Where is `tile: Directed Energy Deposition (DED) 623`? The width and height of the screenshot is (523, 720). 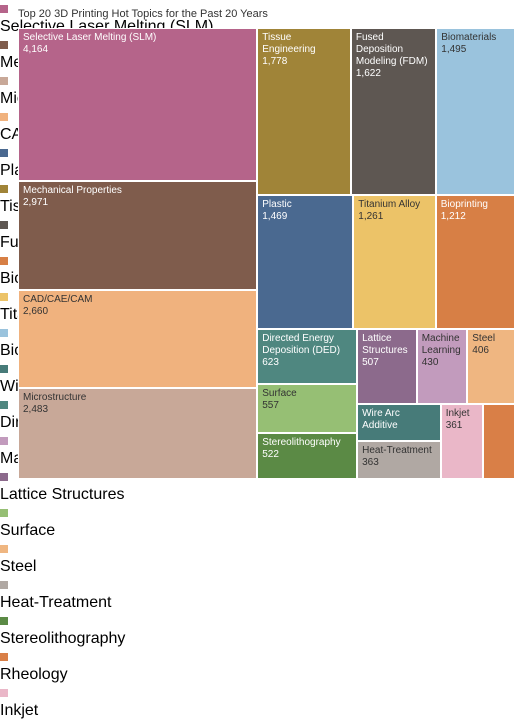
tile: Directed Energy Deposition (DED) 623 is located at coordinates (307, 357).